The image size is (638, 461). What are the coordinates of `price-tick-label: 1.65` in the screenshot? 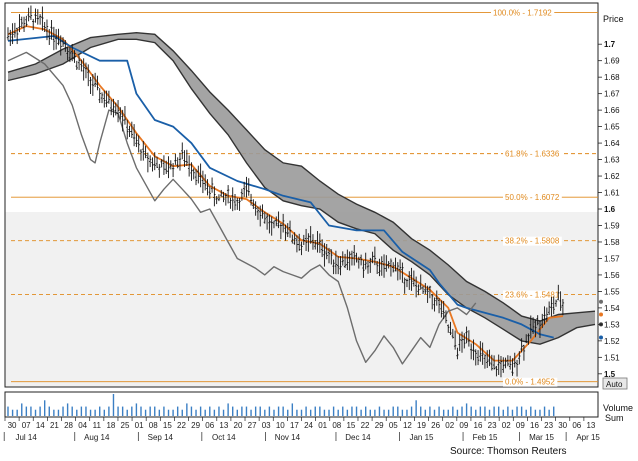 It's located at (612, 127).